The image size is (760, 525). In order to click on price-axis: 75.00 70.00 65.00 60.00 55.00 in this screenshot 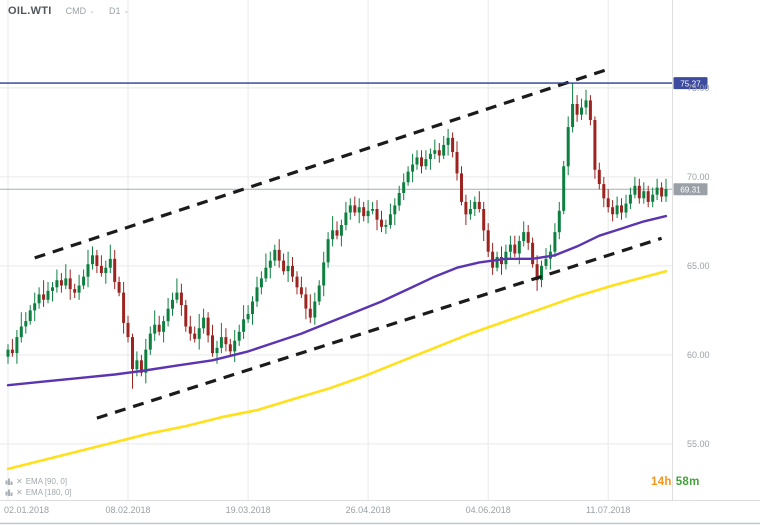, I will do `click(698, 266)`.